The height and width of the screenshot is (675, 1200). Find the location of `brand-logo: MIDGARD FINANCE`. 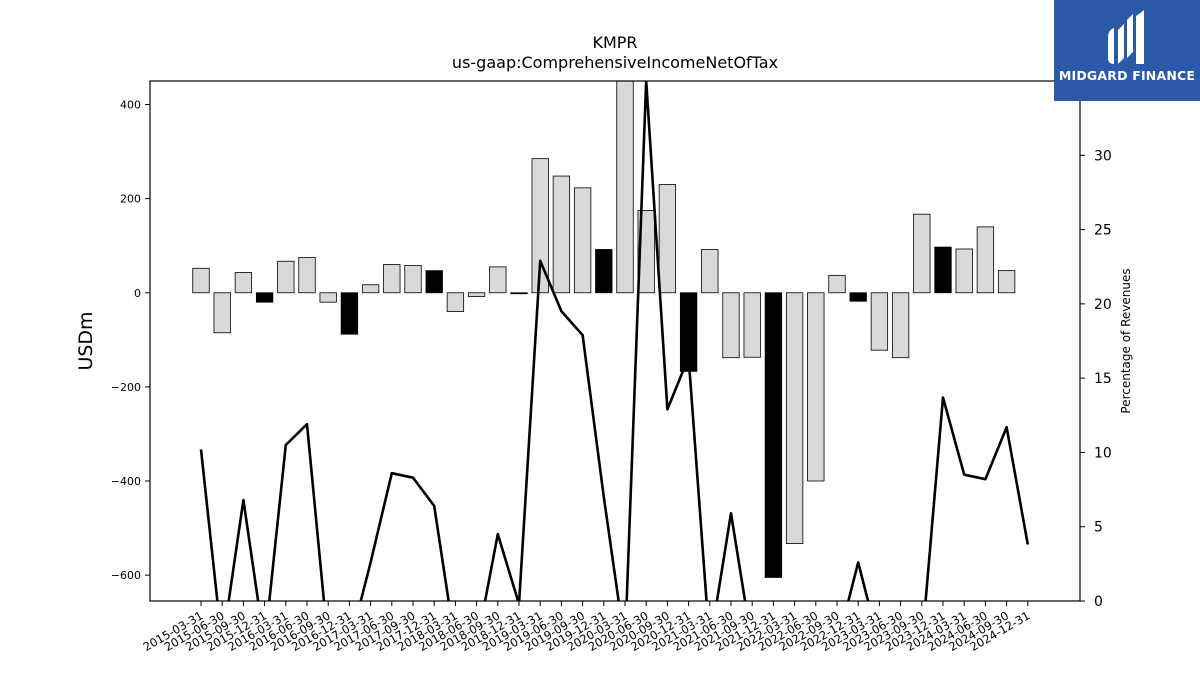

brand-logo: MIDGARD FINANCE is located at coordinates (1127, 50).